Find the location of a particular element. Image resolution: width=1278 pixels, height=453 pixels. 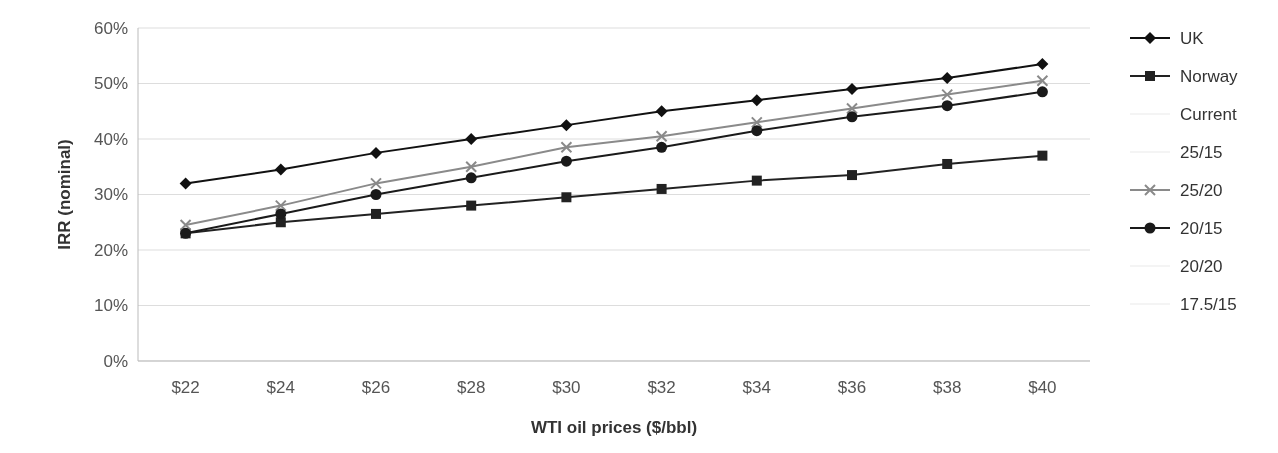

legend-label: 20/15 is located at coordinates (1201, 228).